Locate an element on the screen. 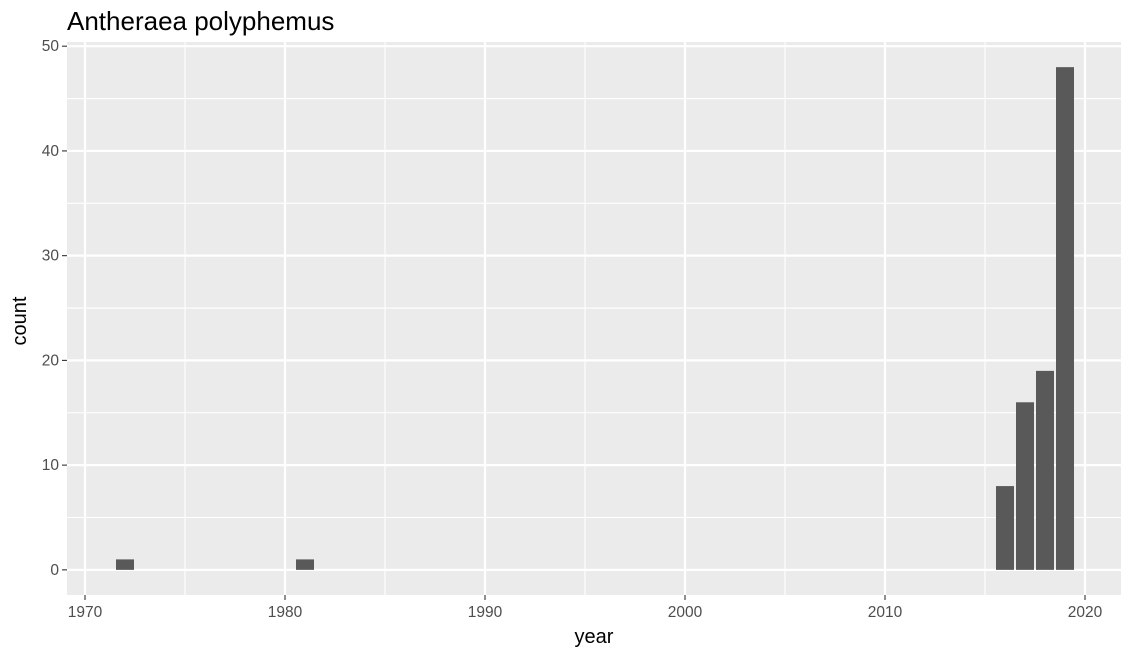 This screenshot has height=659, width=1132. y-tick-label: 40 is located at coordinates (51, 151).